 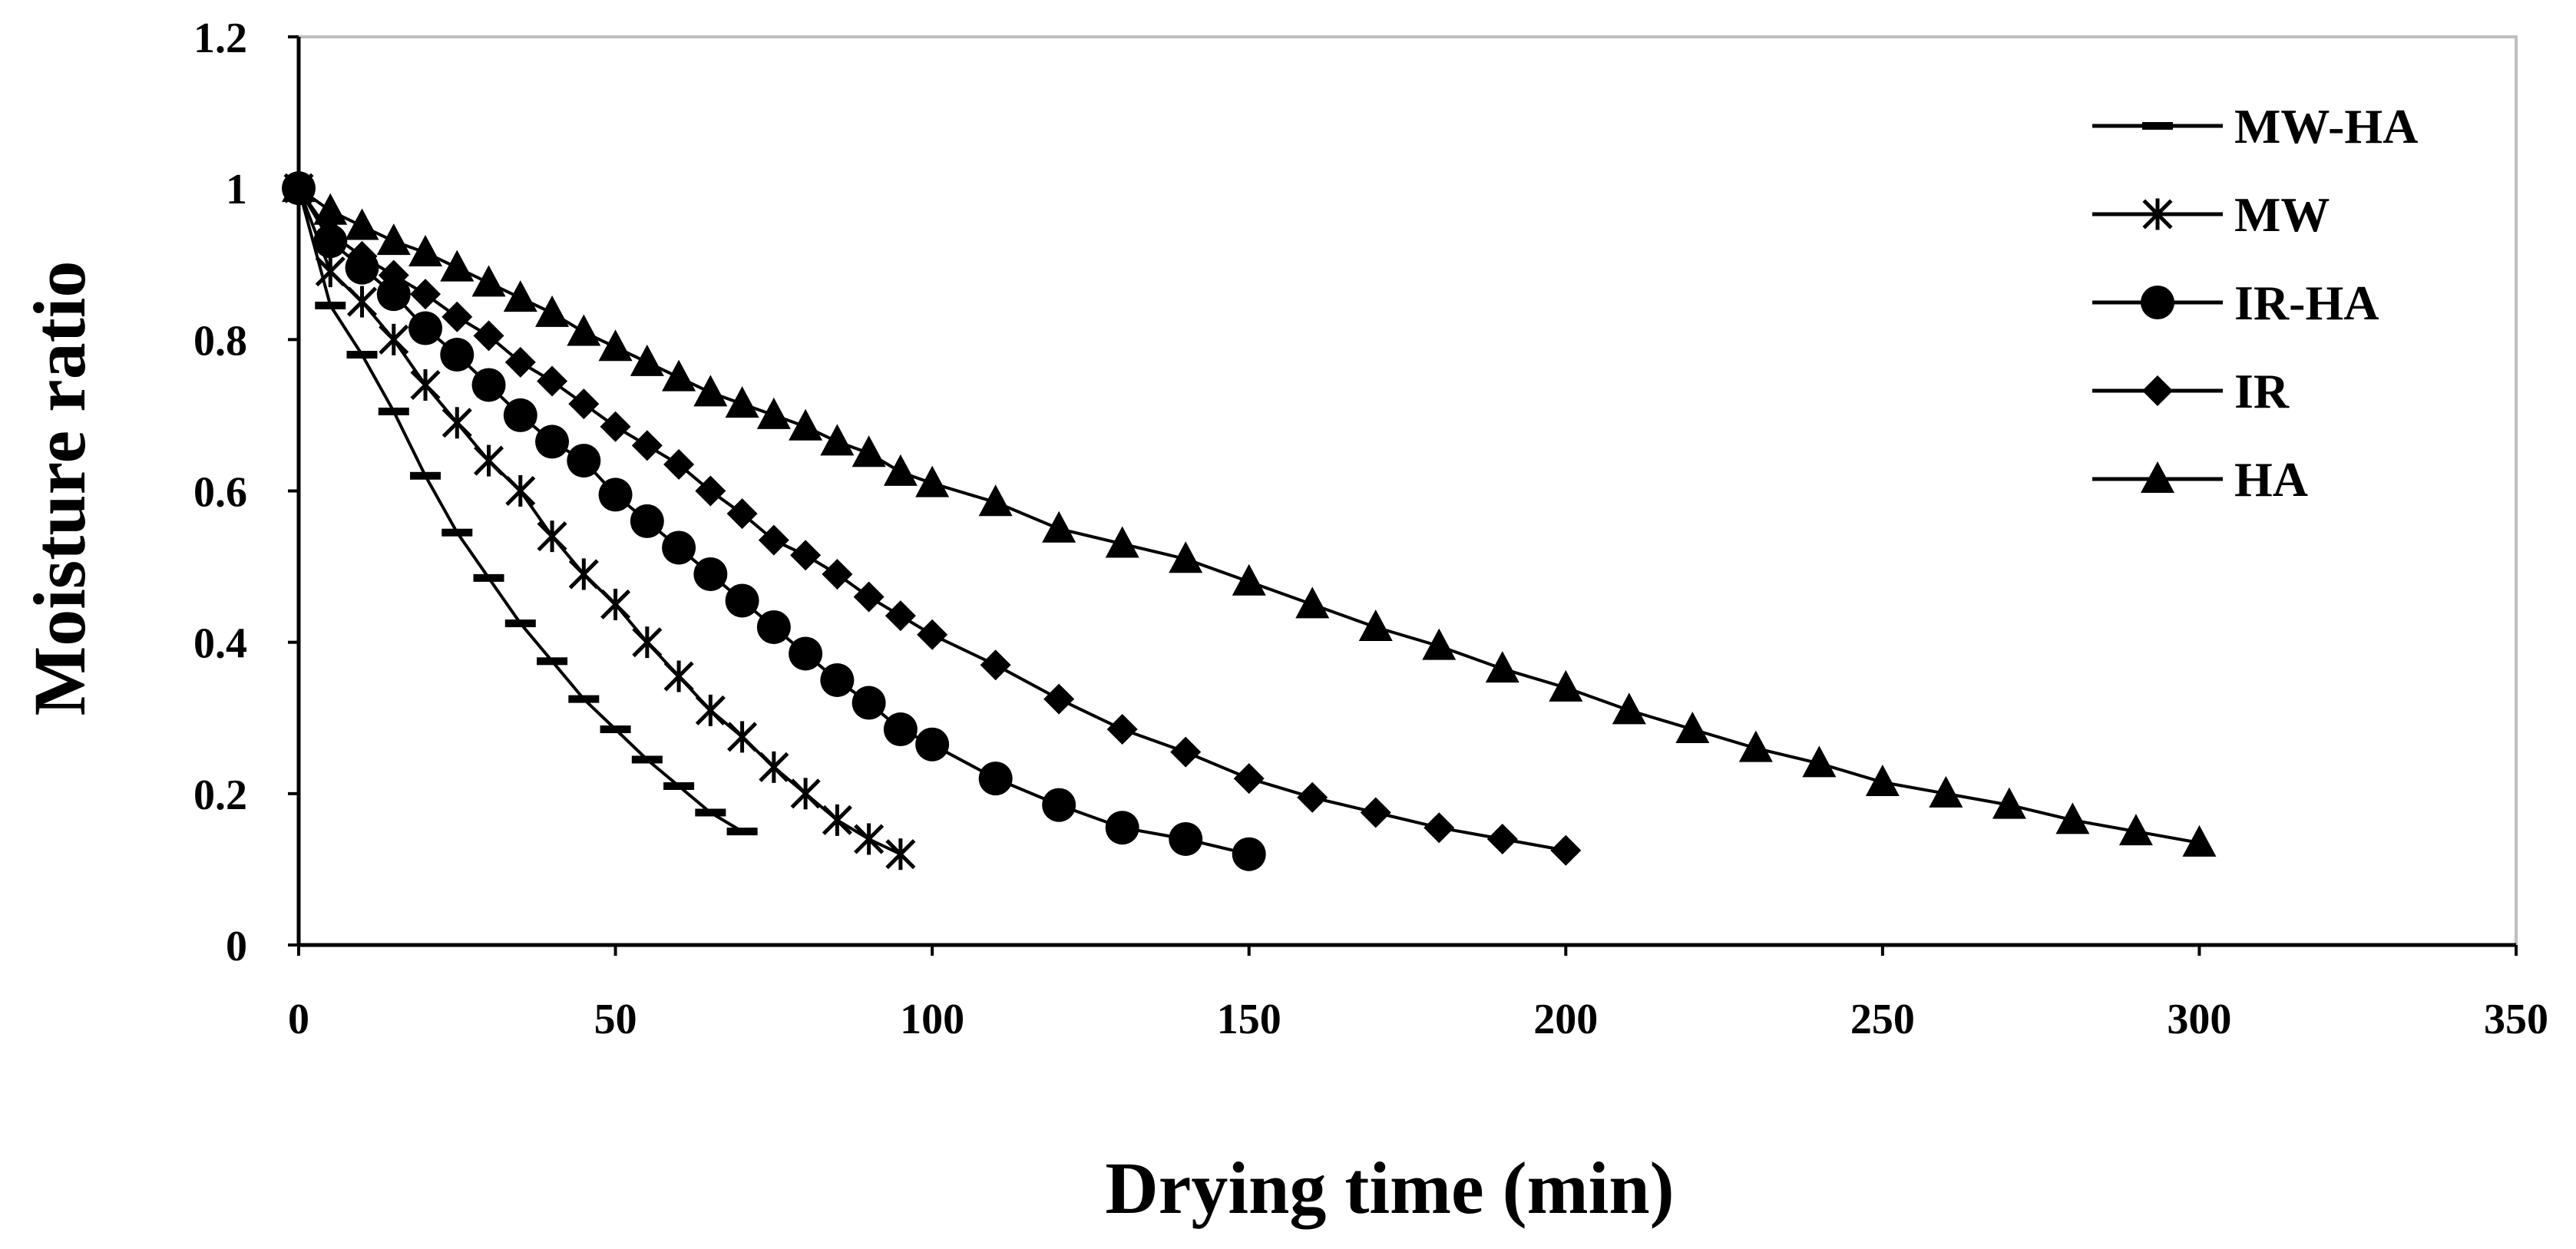 What do you see at coordinates (2306, 303) in the screenshot?
I see `legend-label-ir-ha: IR-HA` at bounding box center [2306, 303].